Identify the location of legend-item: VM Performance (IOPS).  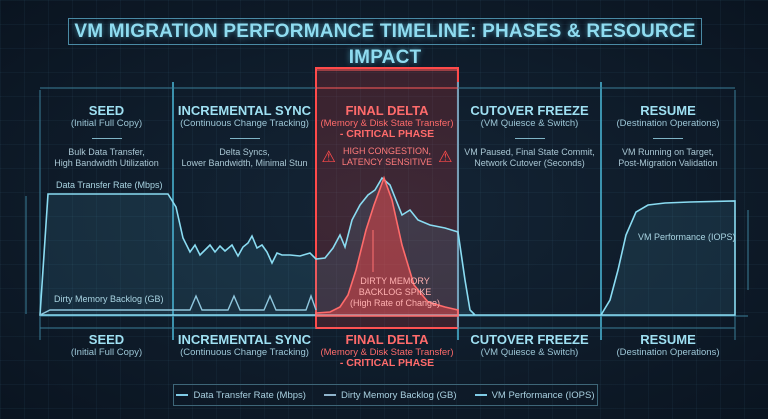
(534, 395).